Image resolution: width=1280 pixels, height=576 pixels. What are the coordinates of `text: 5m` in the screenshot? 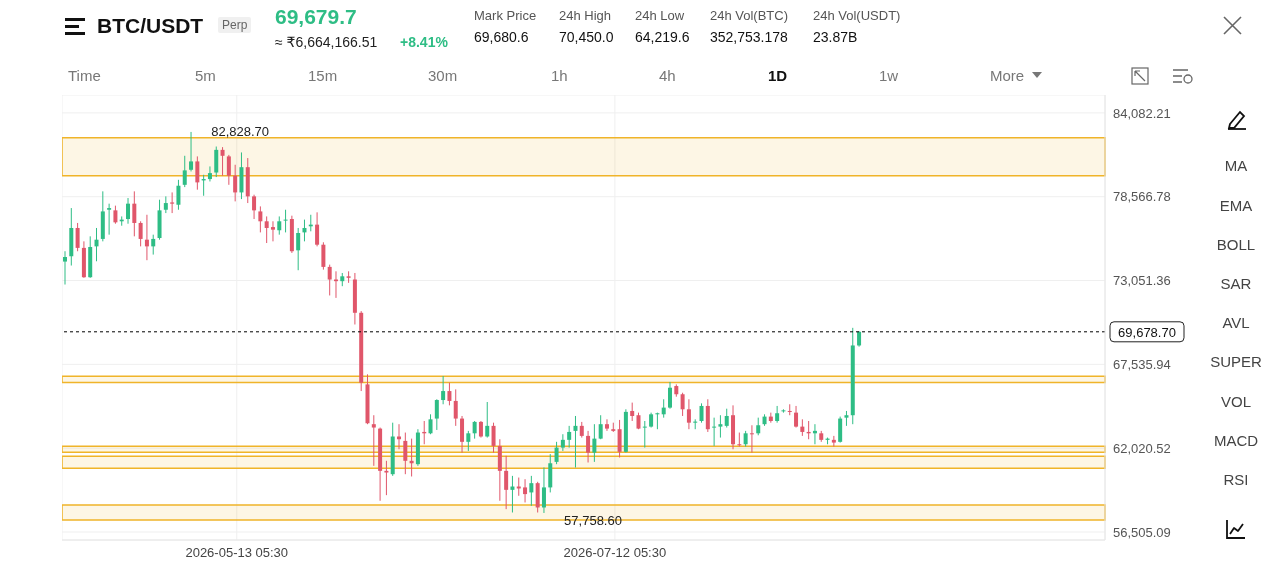 It's located at (205, 75).